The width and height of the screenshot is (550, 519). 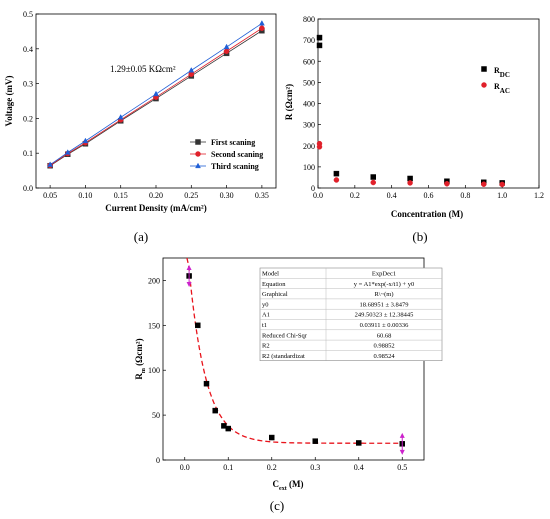 I want to click on panel-b-y-tick-label: 700, so click(x=309, y=40).